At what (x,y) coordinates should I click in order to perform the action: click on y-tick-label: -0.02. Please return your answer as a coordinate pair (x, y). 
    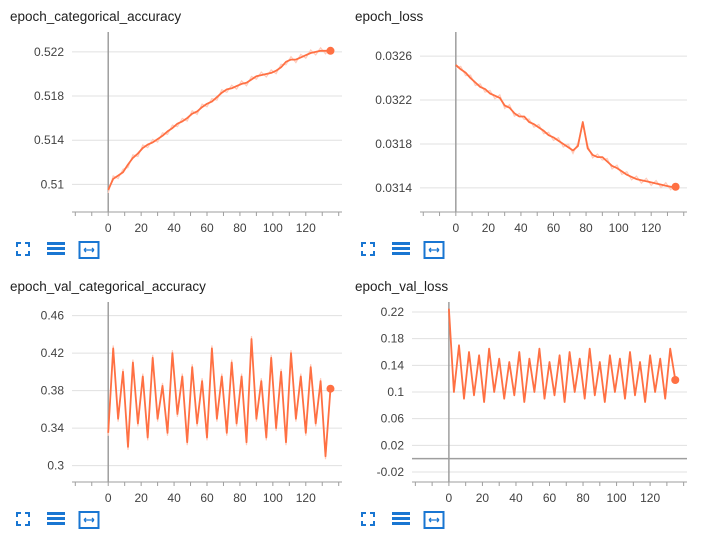
    Looking at the image, I should click on (391, 472).